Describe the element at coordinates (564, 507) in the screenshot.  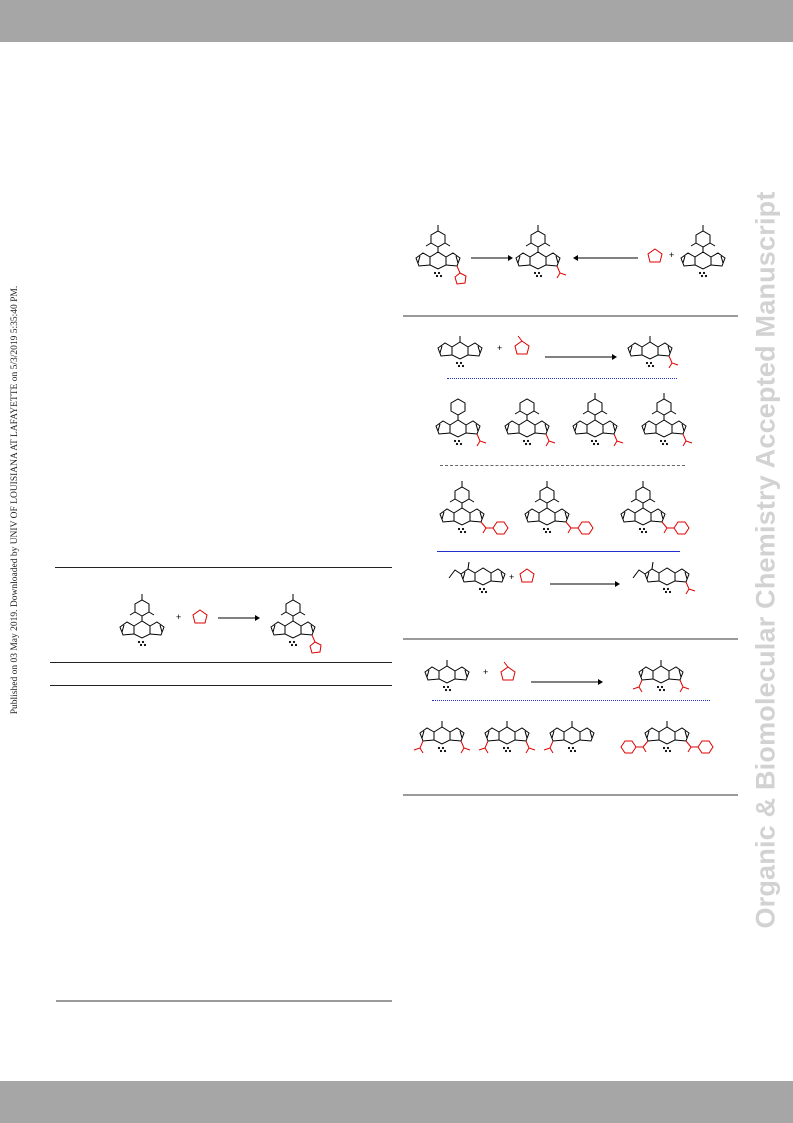
I see `scheme-block-2-benzoyl-drawing` at that location.